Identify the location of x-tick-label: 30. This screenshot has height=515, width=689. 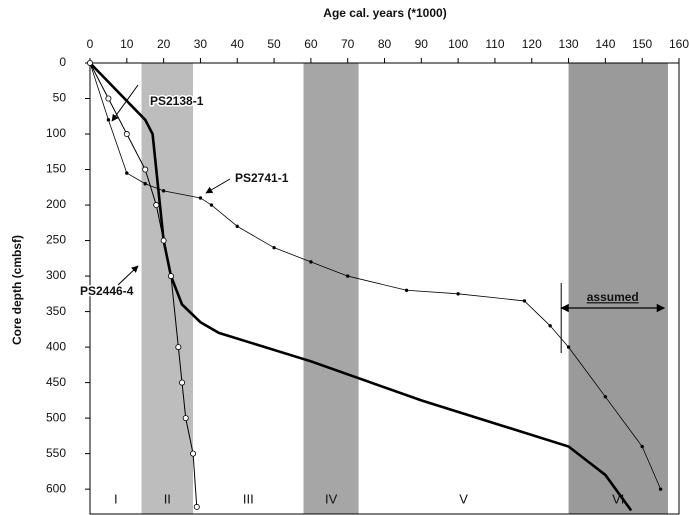
(201, 44).